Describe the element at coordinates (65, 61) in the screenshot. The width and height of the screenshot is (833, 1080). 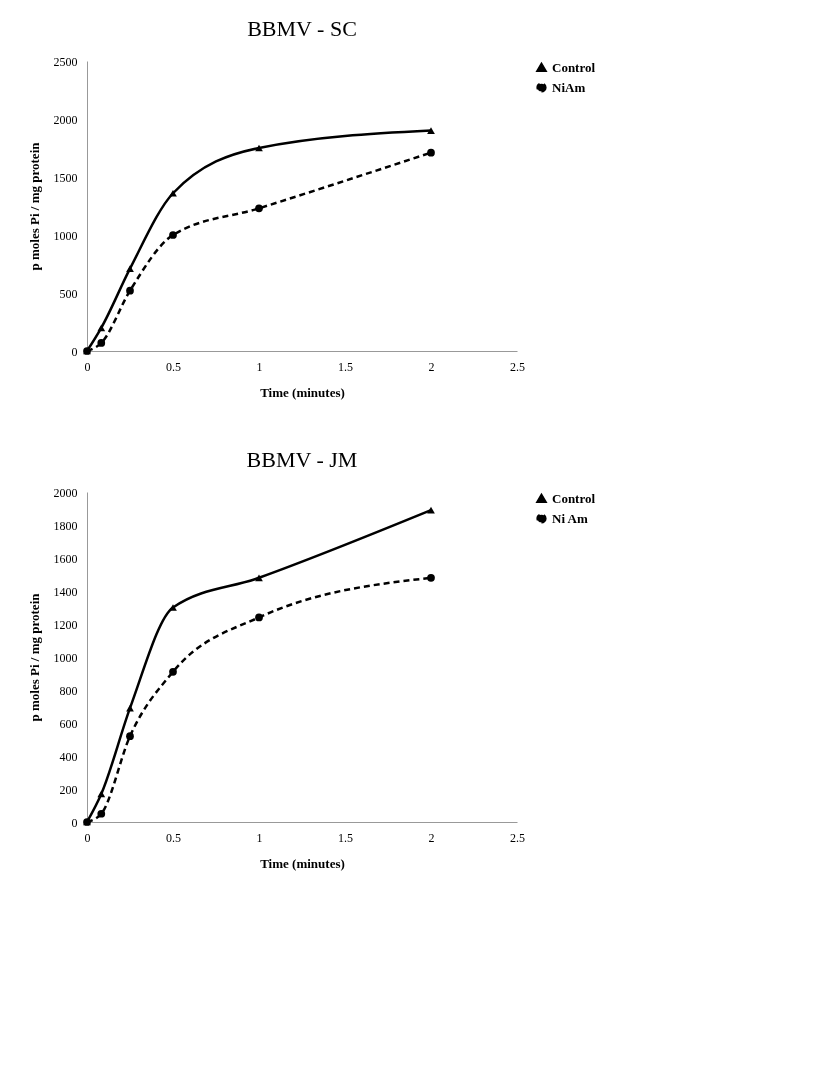
I see `y-tick-label: 2500` at that location.